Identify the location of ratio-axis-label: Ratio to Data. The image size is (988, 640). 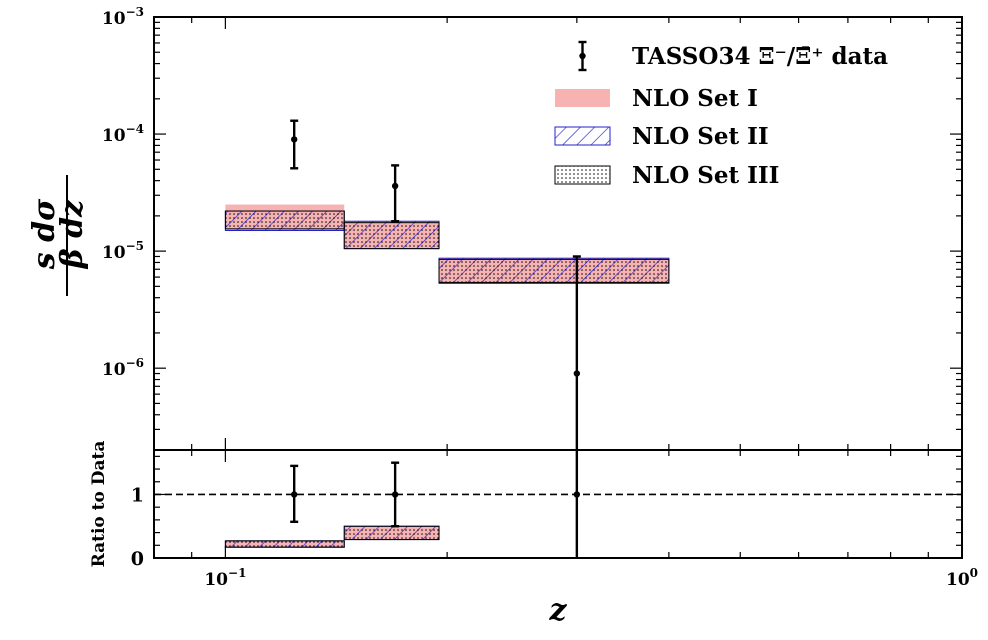
(99, 504).